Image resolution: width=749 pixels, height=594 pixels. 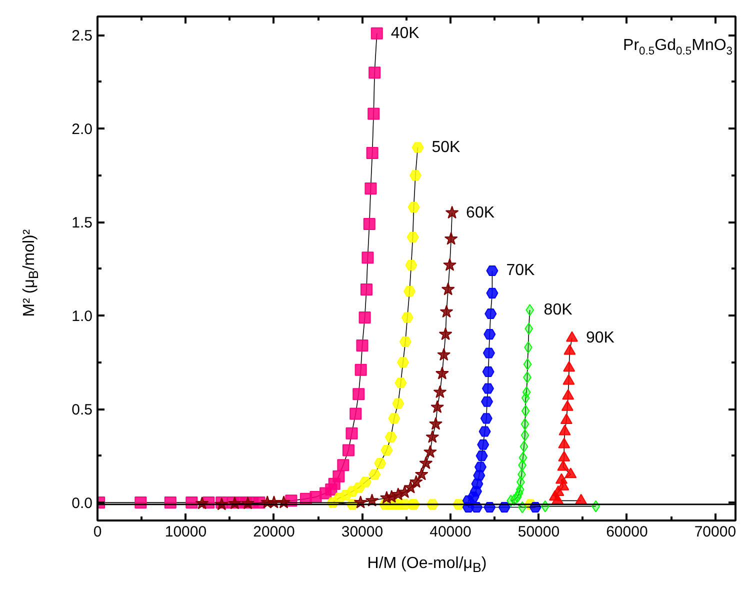 I want to click on annotation: 80K, so click(x=558, y=310).